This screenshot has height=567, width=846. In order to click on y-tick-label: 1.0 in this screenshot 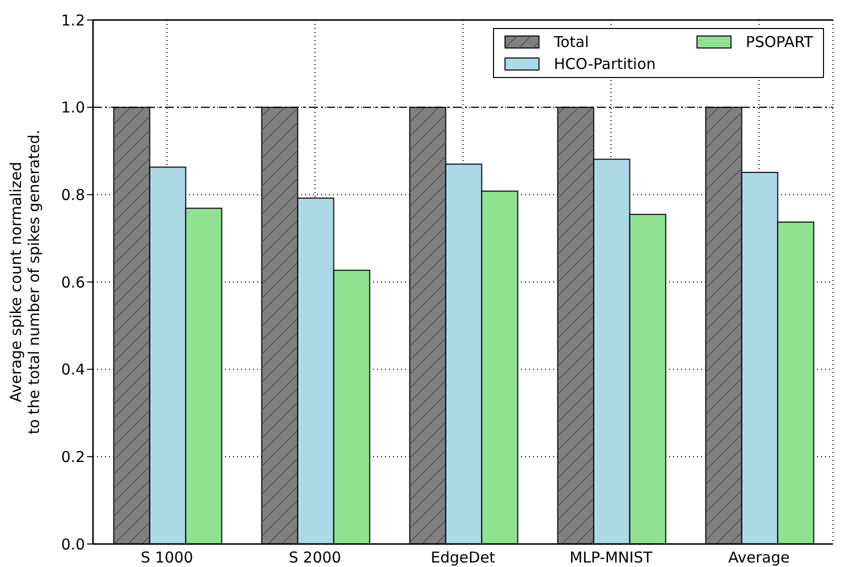, I will do `click(73, 107)`.